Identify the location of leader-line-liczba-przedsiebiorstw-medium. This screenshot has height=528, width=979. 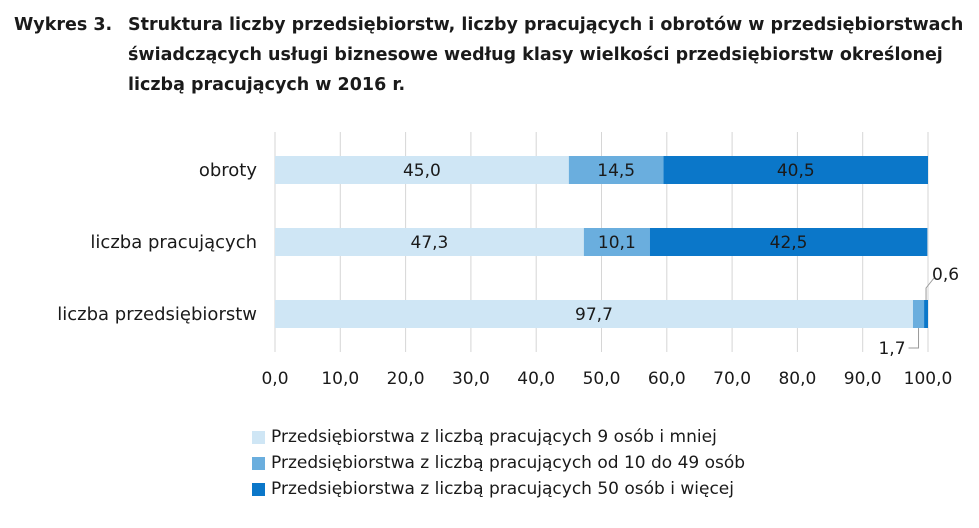
(914, 338).